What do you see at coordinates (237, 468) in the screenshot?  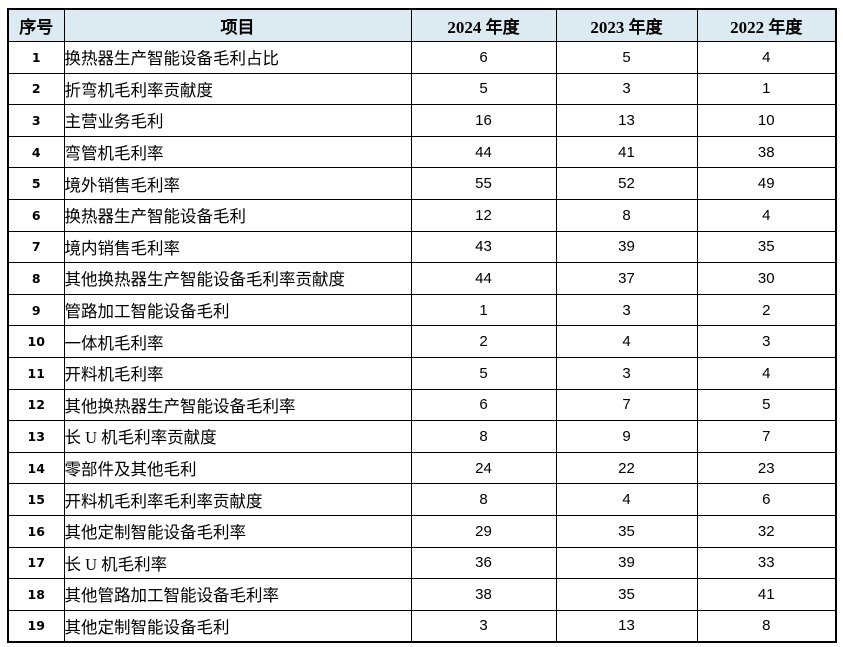 I see `item-name-cell: 零部件及其他毛利` at bounding box center [237, 468].